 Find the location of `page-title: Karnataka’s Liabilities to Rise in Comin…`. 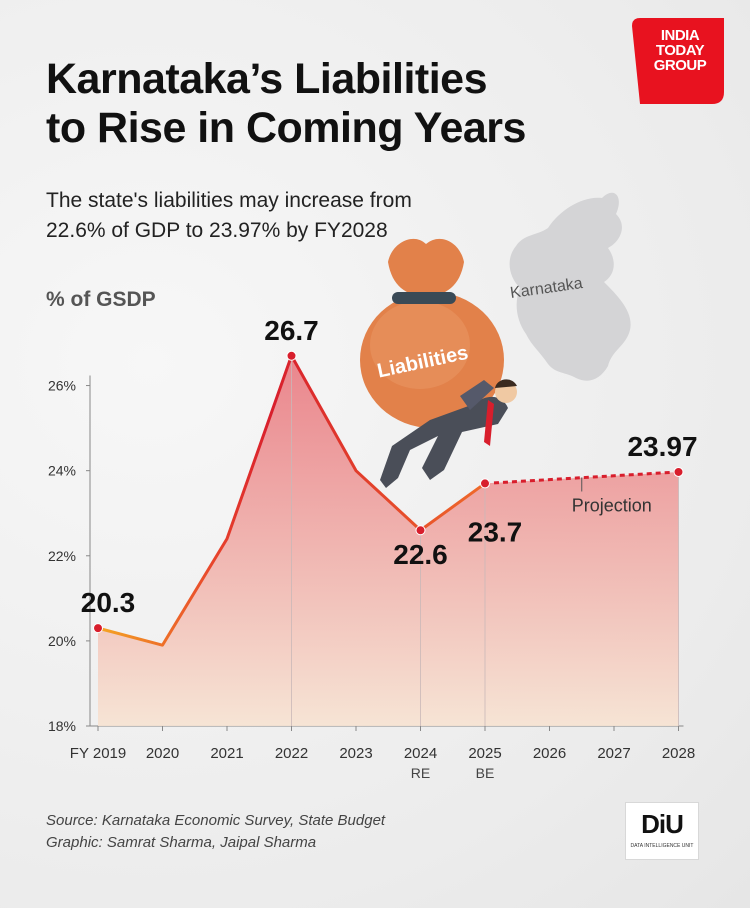

page-title: Karnataka’s Liabilities to Rise in Comin… is located at coordinates (346, 104).